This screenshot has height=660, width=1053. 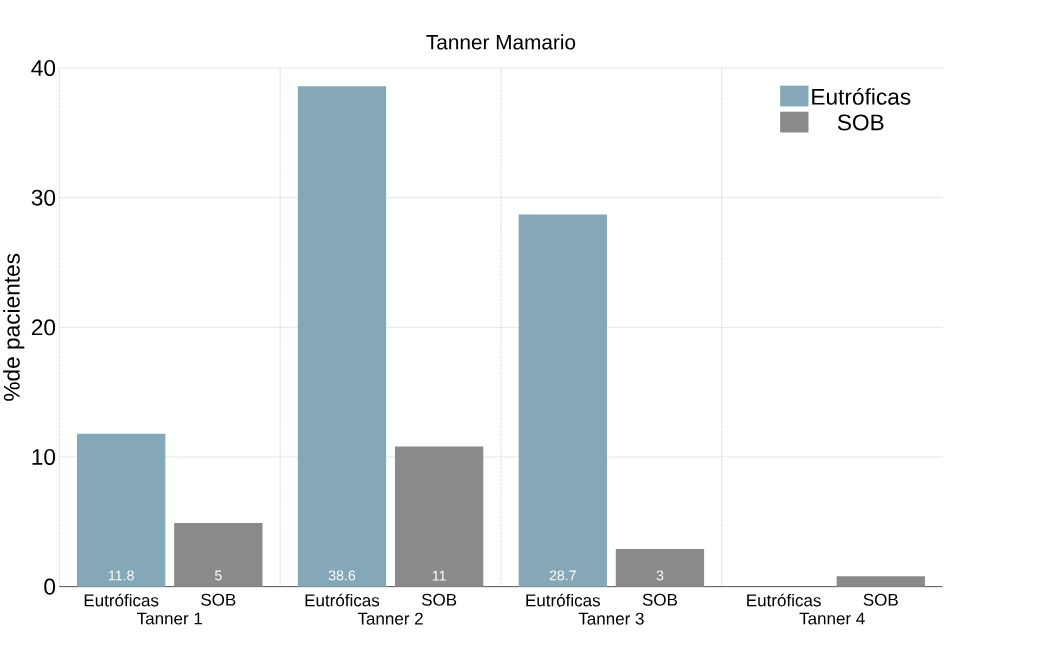 What do you see at coordinates (50, 586) in the screenshot?
I see `y-tick-label: 0` at bounding box center [50, 586].